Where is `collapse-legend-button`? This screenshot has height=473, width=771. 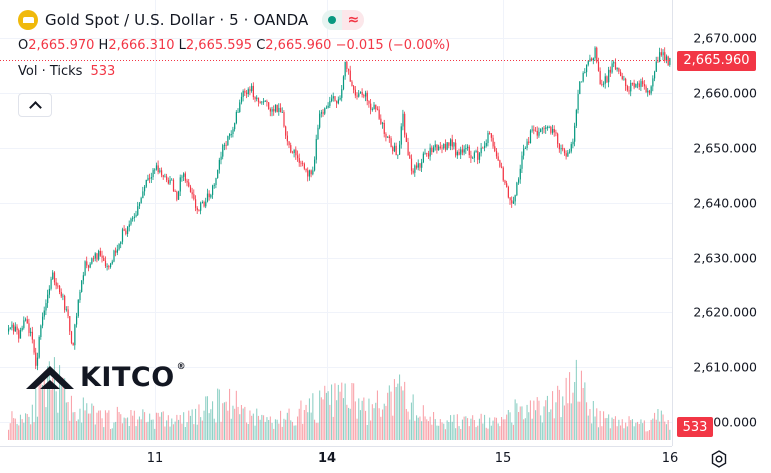 collapse-legend-button is located at coordinates (35, 105).